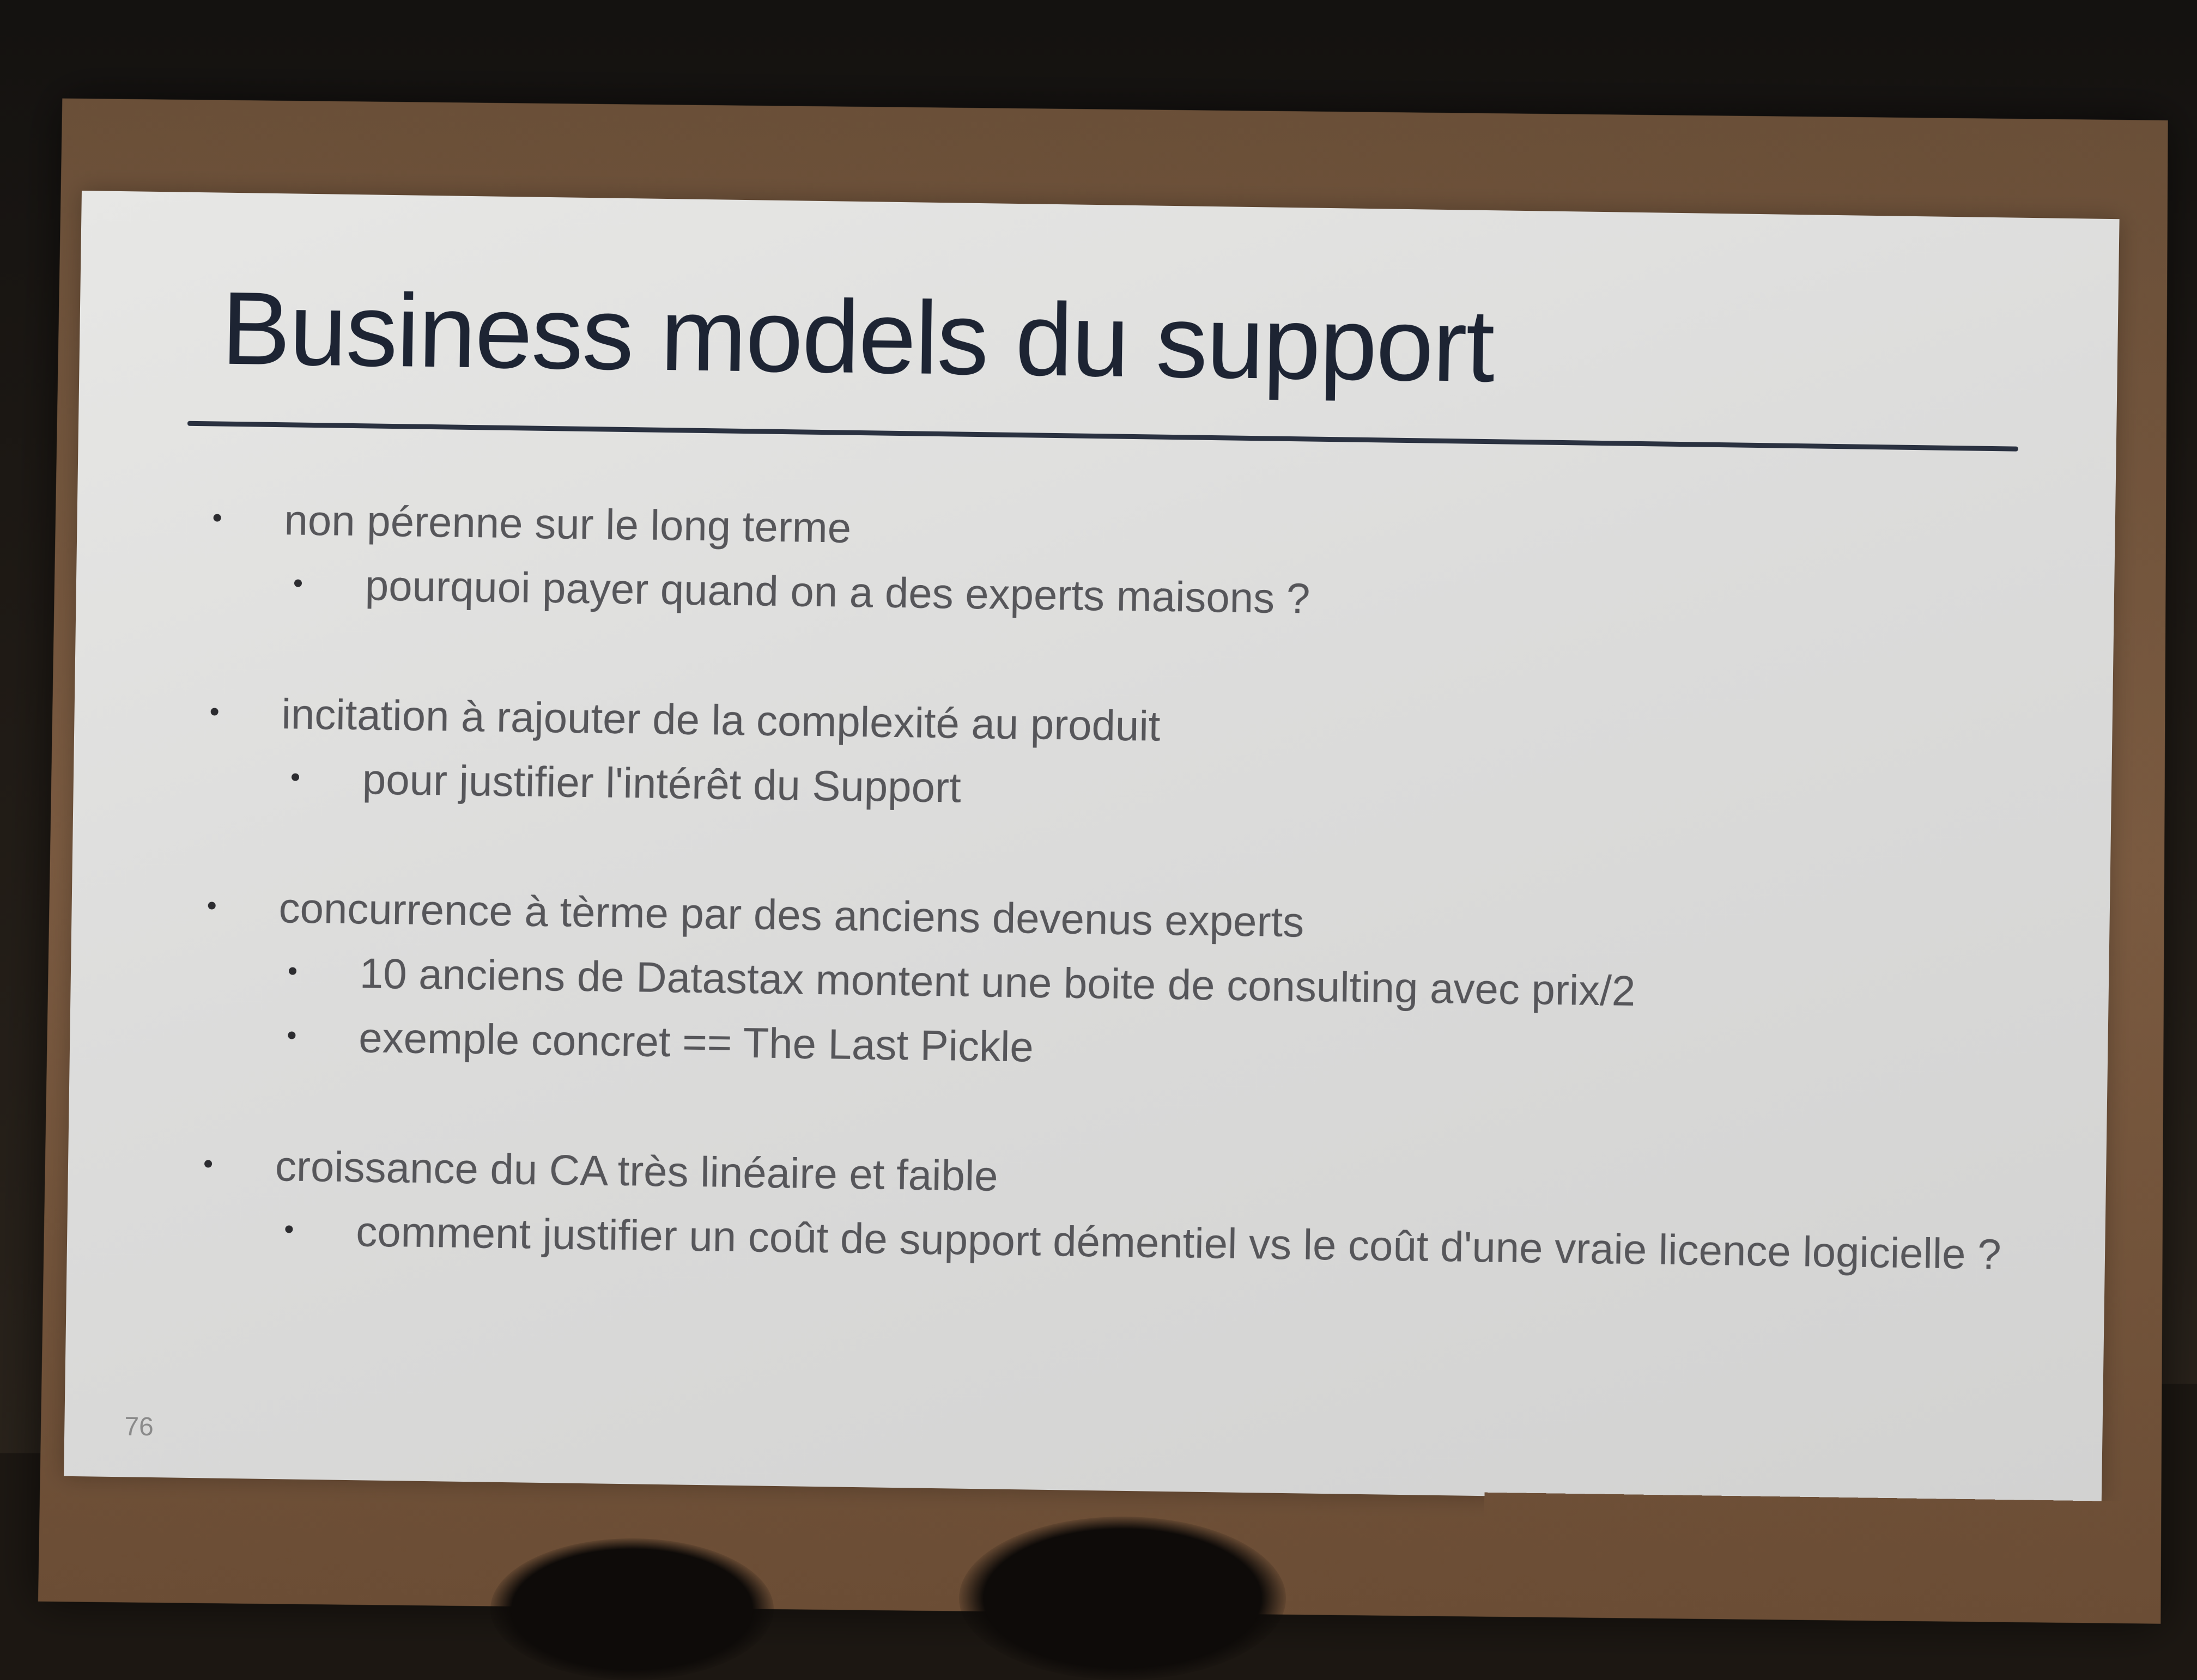 The width and height of the screenshot is (2197, 1680). What do you see at coordinates (858, 337) in the screenshot?
I see `slide-title: Business models du support` at bounding box center [858, 337].